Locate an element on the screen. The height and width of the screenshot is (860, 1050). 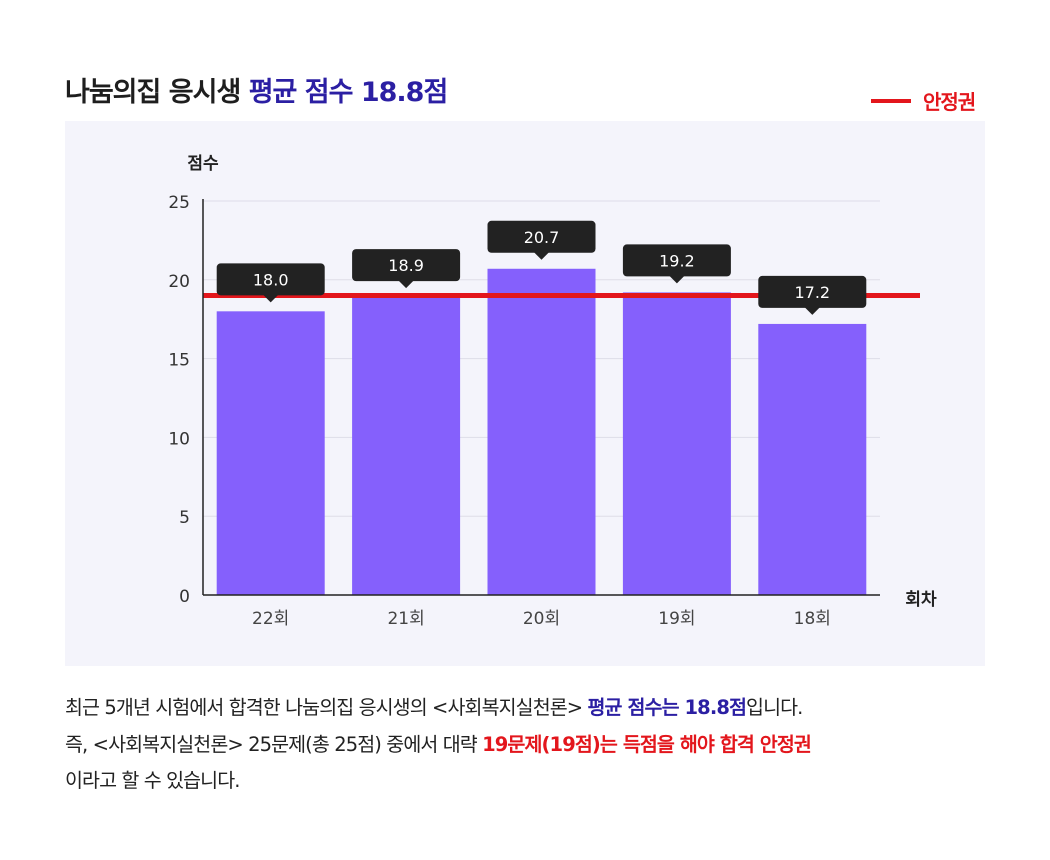
data-label: 18.0 is located at coordinates (271, 279).